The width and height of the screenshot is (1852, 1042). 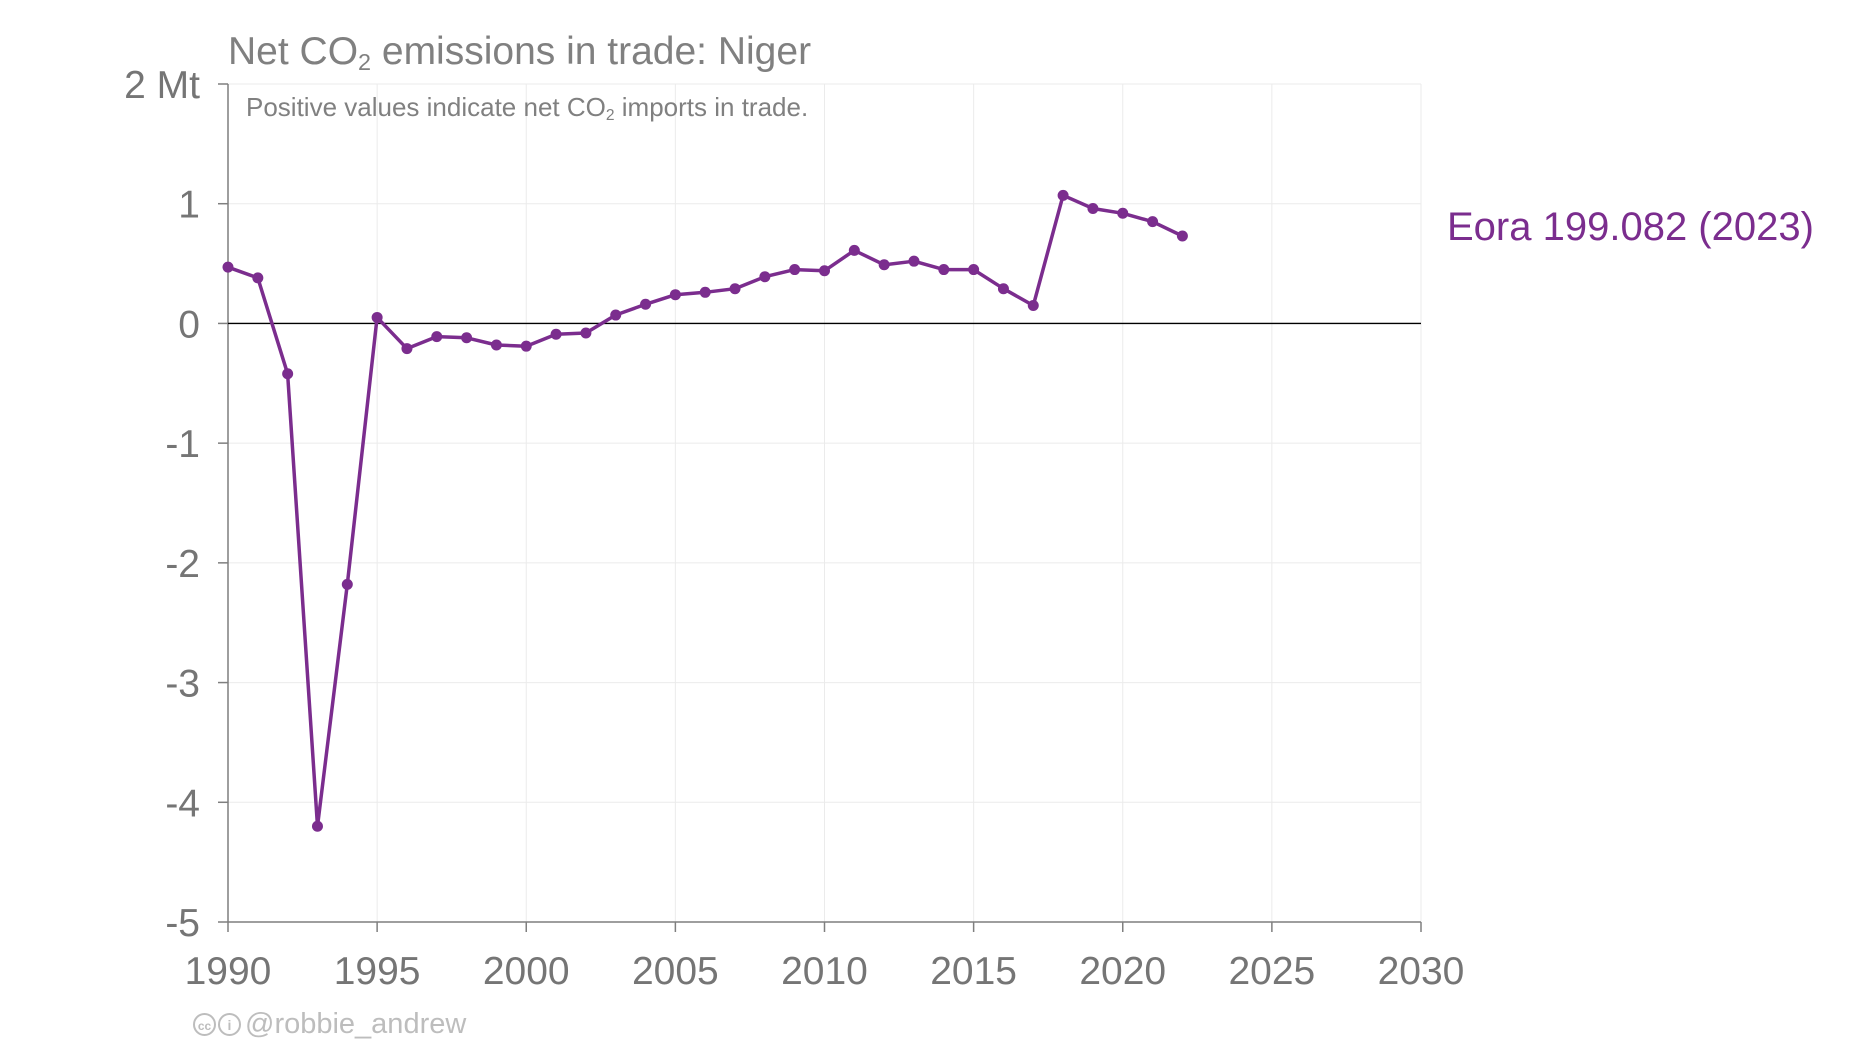 I want to click on credit: cc i @robbie_andrew, so click(x=329, y=1024).